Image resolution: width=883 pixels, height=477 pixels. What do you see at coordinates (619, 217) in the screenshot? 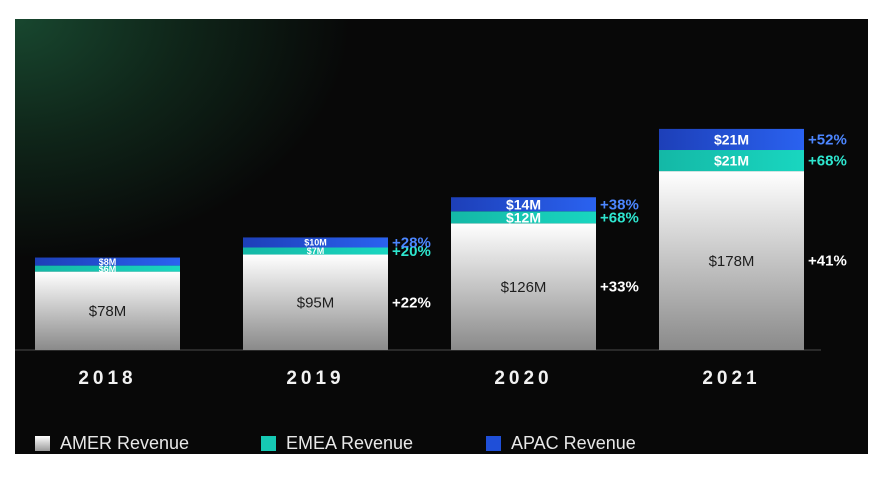
I see `growth-label-emea-2020: +68%` at bounding box center [619, 217].